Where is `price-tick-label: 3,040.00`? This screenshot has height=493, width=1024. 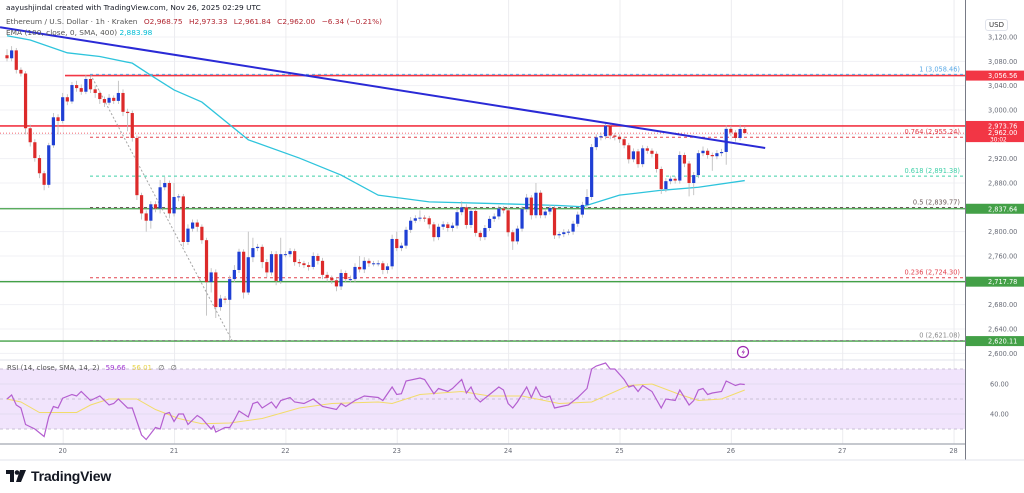 price-tick-label: 3,040.00 is located at coordinates (1002, 86).